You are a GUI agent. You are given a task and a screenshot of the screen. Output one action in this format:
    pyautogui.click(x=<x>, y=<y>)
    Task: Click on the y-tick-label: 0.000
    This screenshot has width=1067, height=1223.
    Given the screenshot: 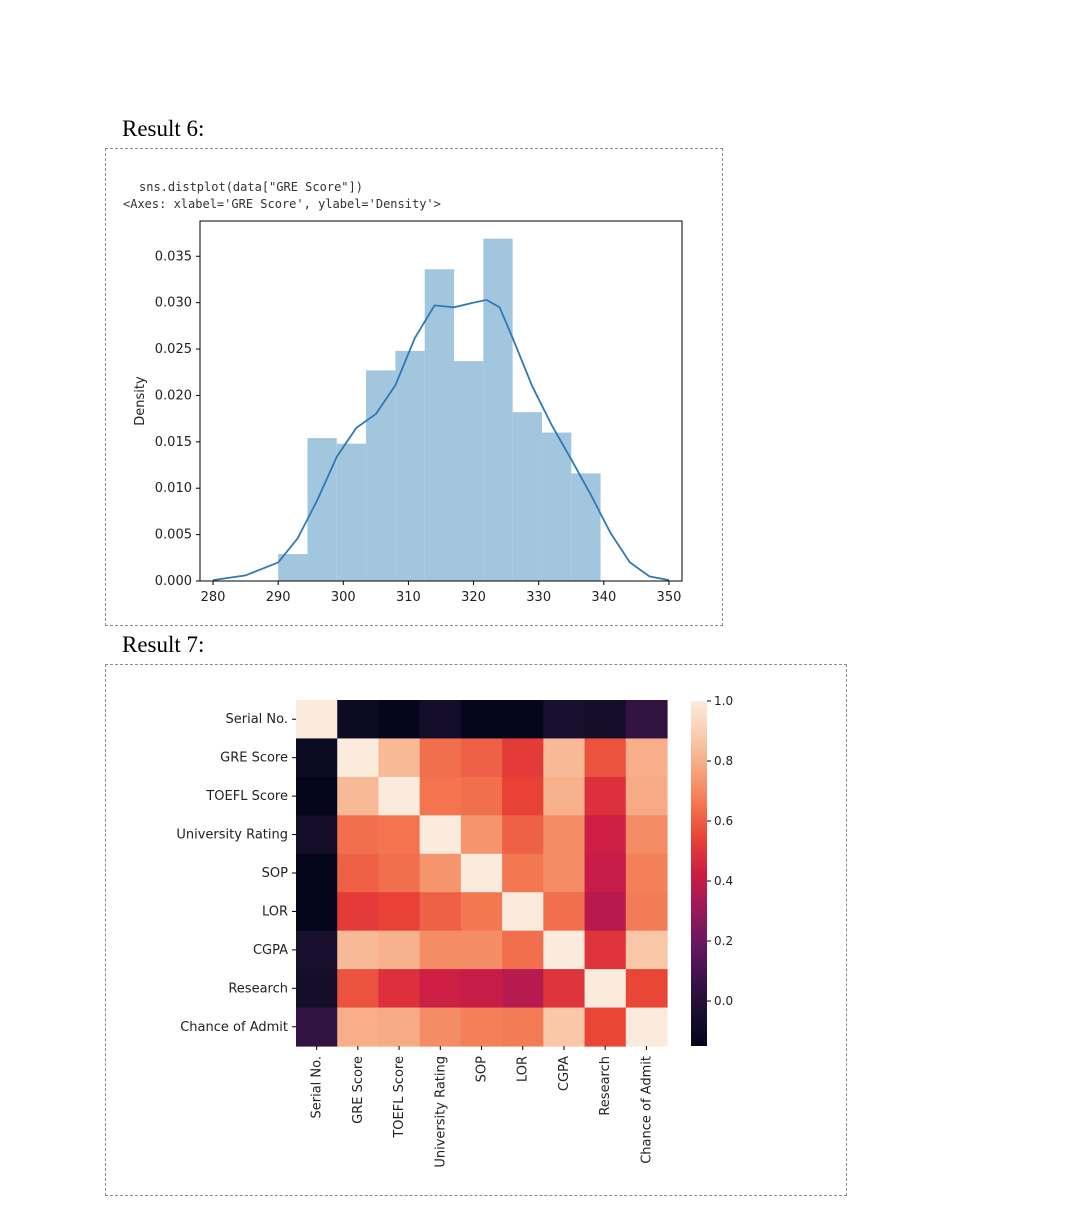 What is the action you would take?
    pyautogui.click(x=173, y=581)
    